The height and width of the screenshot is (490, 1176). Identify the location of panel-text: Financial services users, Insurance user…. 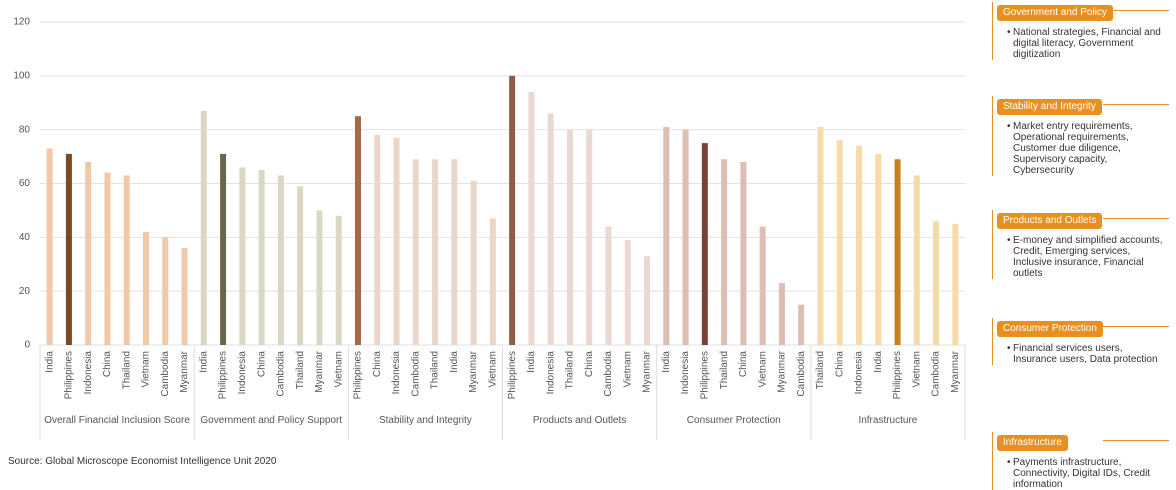
(1081, 351).